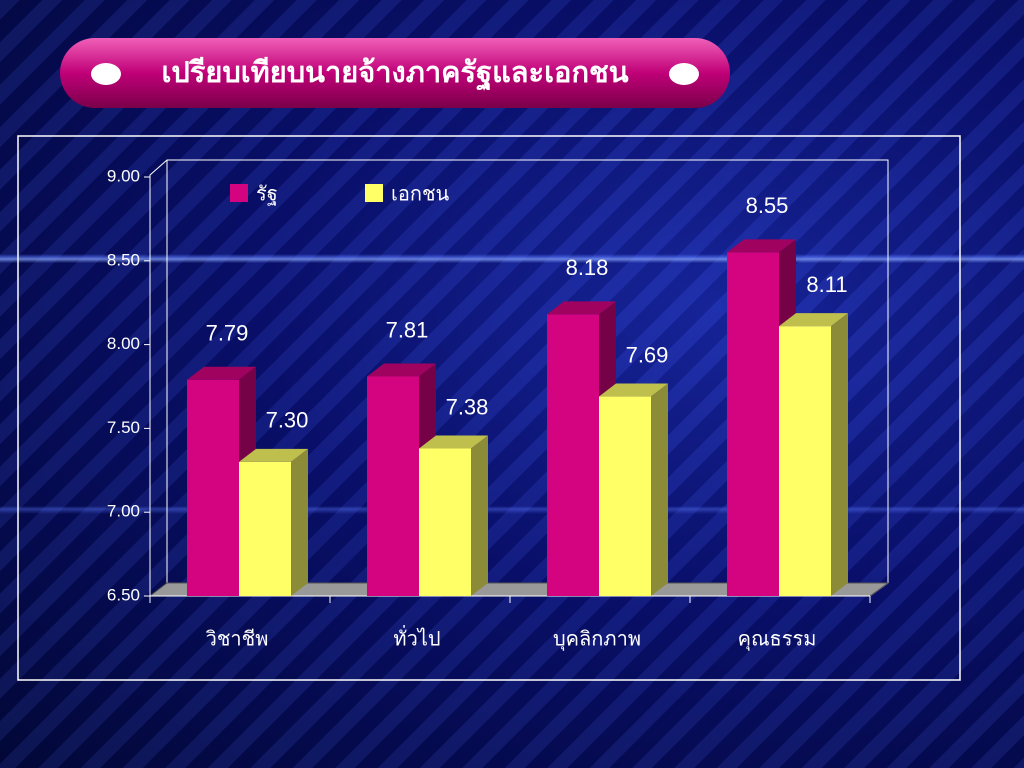  I want to click on value-label: 8.55, so click(767, 205).